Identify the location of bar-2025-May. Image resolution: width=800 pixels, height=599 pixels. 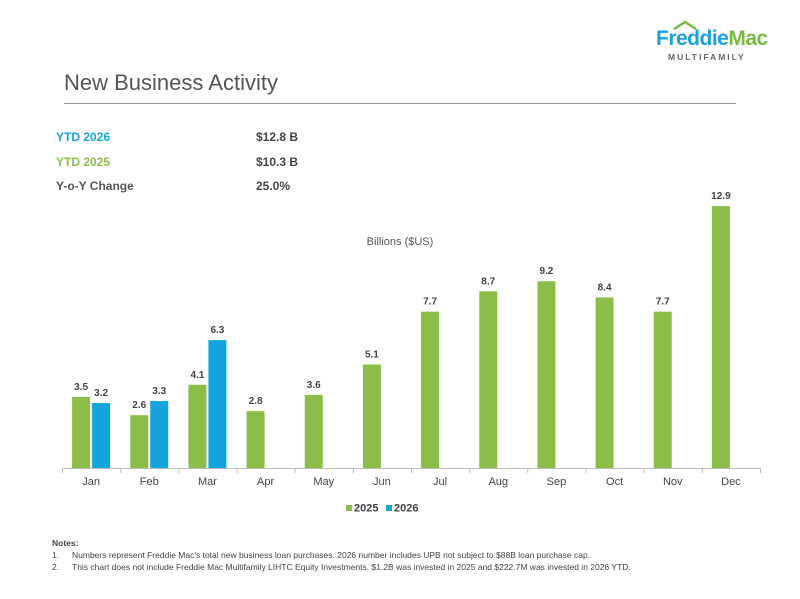
(313, 431).